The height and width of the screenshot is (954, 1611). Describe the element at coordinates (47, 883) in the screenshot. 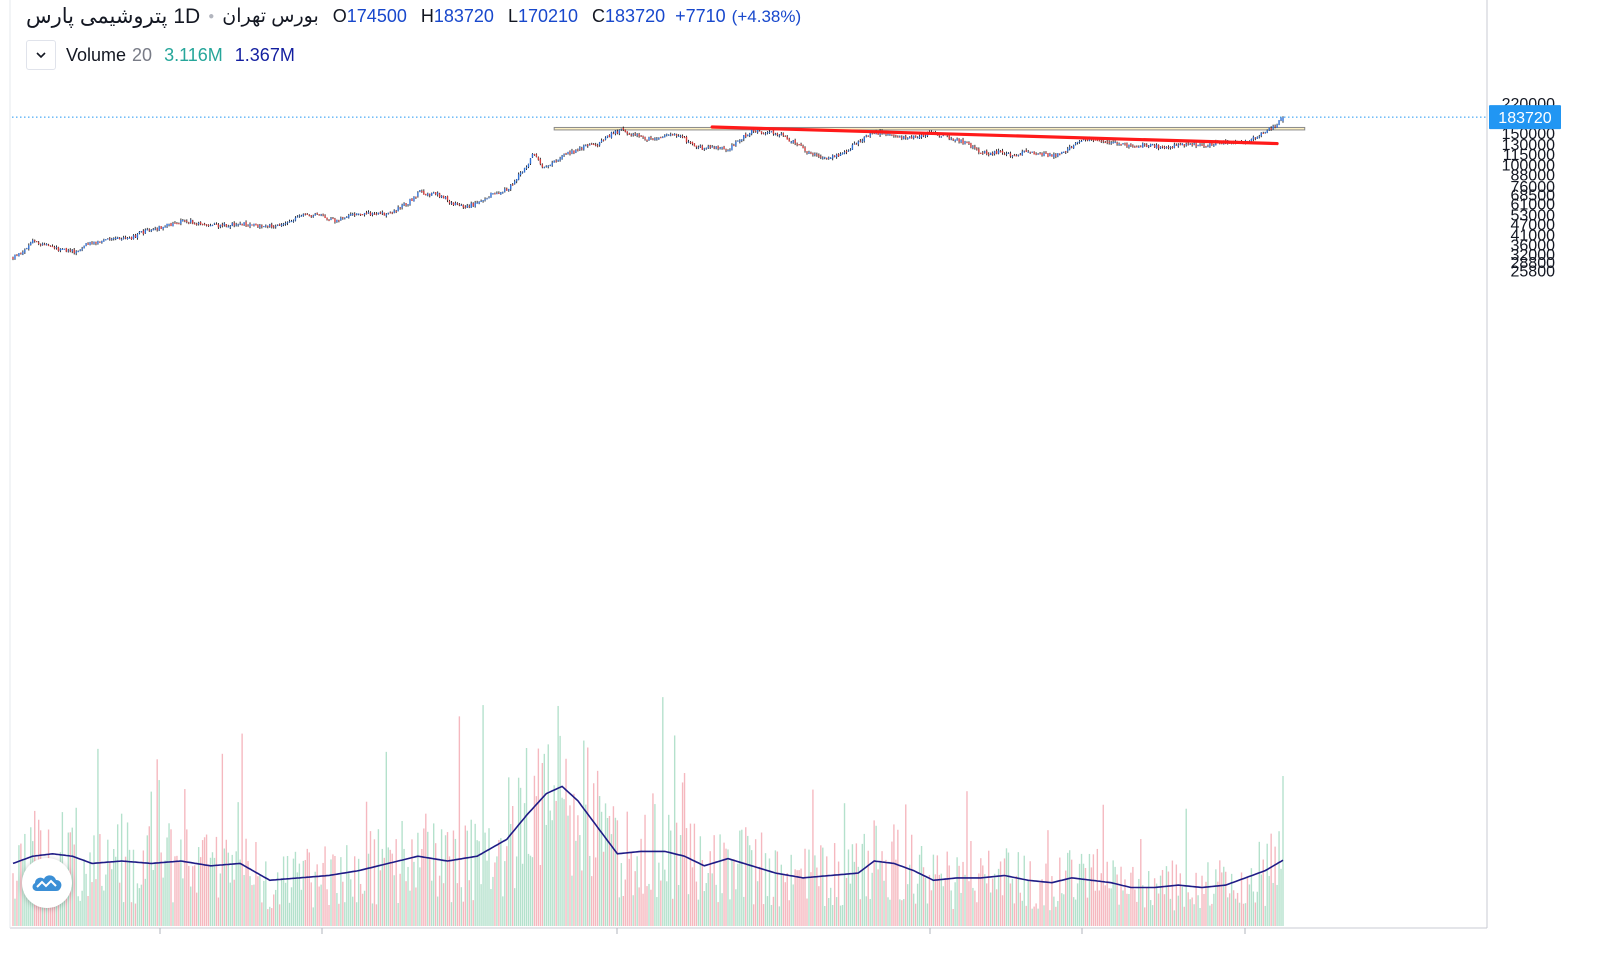

I see `tradingview-logo-button` at that location.